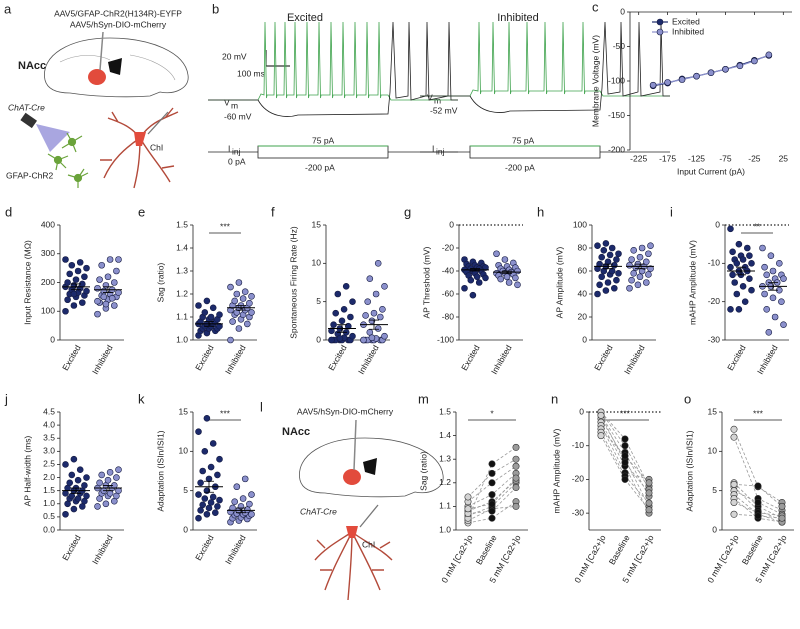 The height and width of the screenshot is (629, 800). What do you see at coordinates (711, 171) in the screenshot?
I see `x-axis-label: Input Current (pA)` at bounding box center [711, 171].